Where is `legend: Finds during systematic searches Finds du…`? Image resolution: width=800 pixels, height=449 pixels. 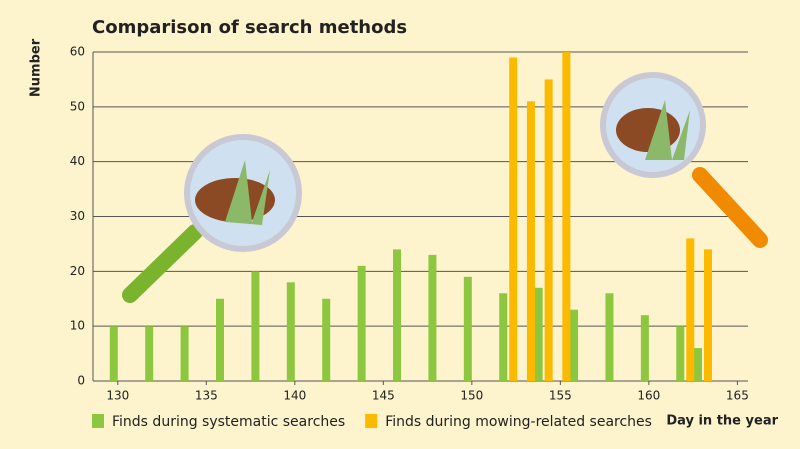
legend: Finds during systematic searches Finds du… is located at coordinates (372, 422).